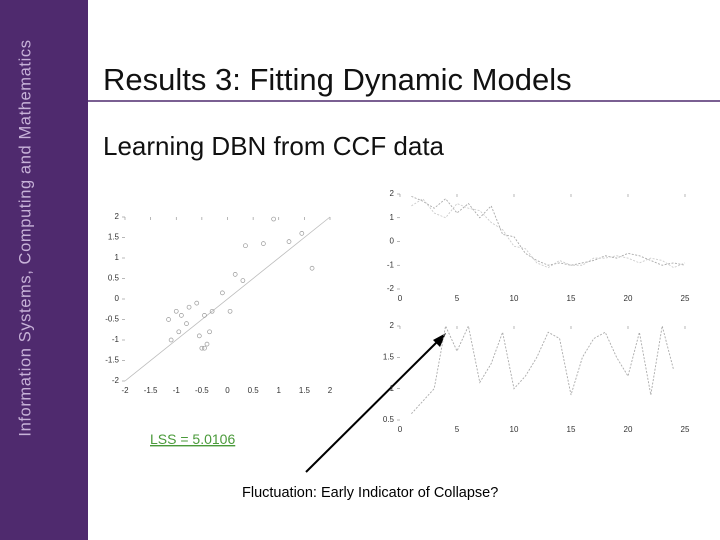 The image size is (720, 540). Describe the element at coordinates (177, 390) in the screenshot. I see `x-tick-label: -1` at that location.